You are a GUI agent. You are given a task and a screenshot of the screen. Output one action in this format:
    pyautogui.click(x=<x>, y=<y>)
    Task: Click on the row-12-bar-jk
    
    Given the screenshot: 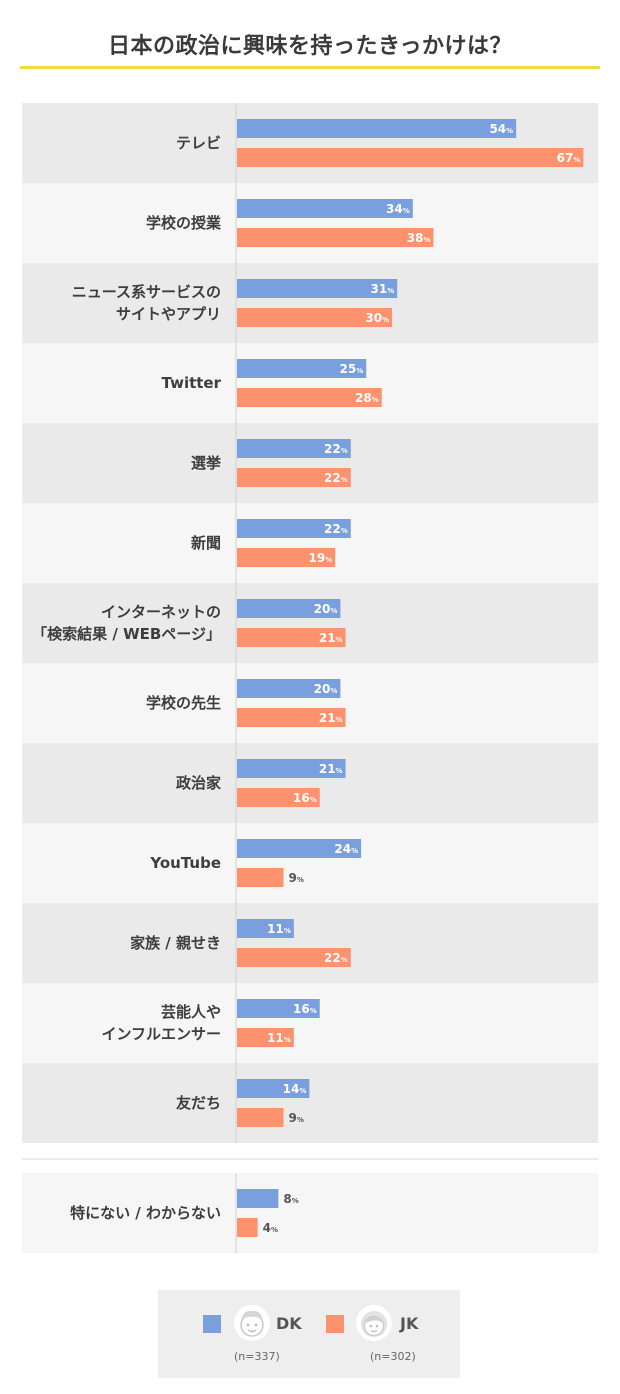 What is the action you would take?
    pyautogui.click(x=265, y=1037)
    